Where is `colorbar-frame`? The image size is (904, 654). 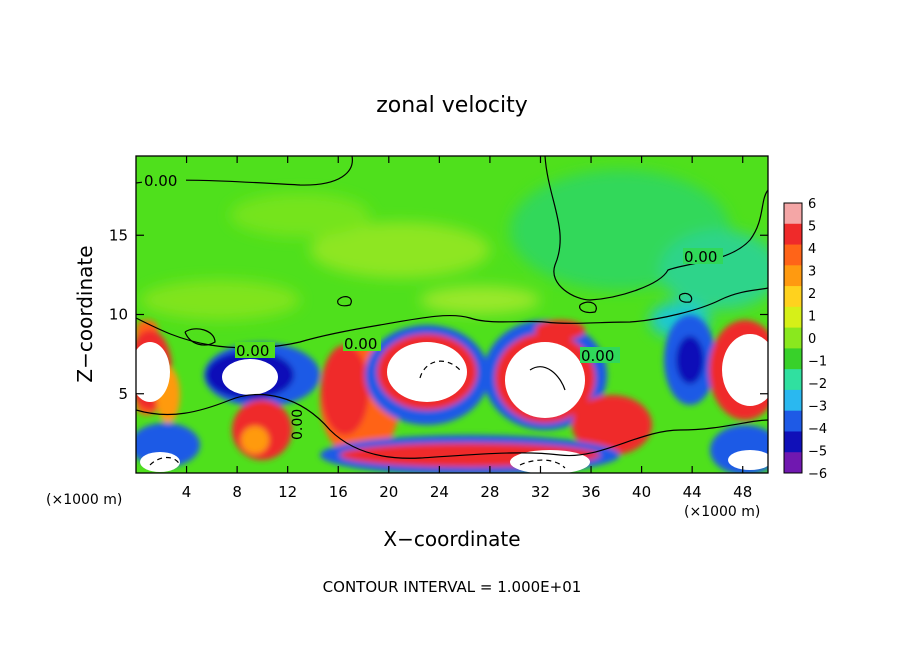 colorbar-frame is located at coordinates (793, 338).